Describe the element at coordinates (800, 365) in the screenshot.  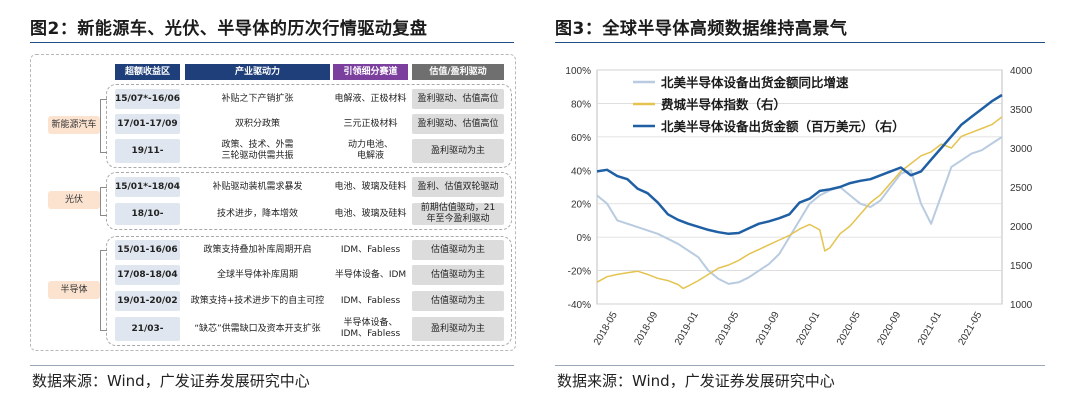
I see `right-source-rule` at that location.